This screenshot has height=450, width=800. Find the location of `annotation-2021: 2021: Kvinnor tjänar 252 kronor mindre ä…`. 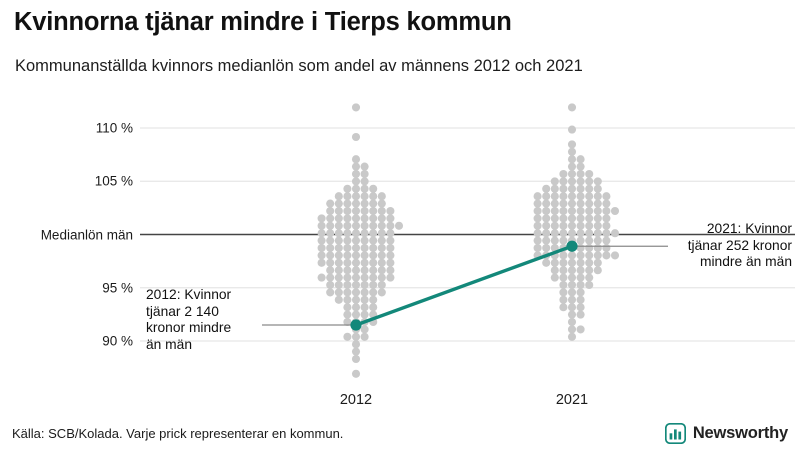

annotation-2021: 2021: Kvinnor tjänar 252 kronor mindre ä… is located at coordinates (739, 245).